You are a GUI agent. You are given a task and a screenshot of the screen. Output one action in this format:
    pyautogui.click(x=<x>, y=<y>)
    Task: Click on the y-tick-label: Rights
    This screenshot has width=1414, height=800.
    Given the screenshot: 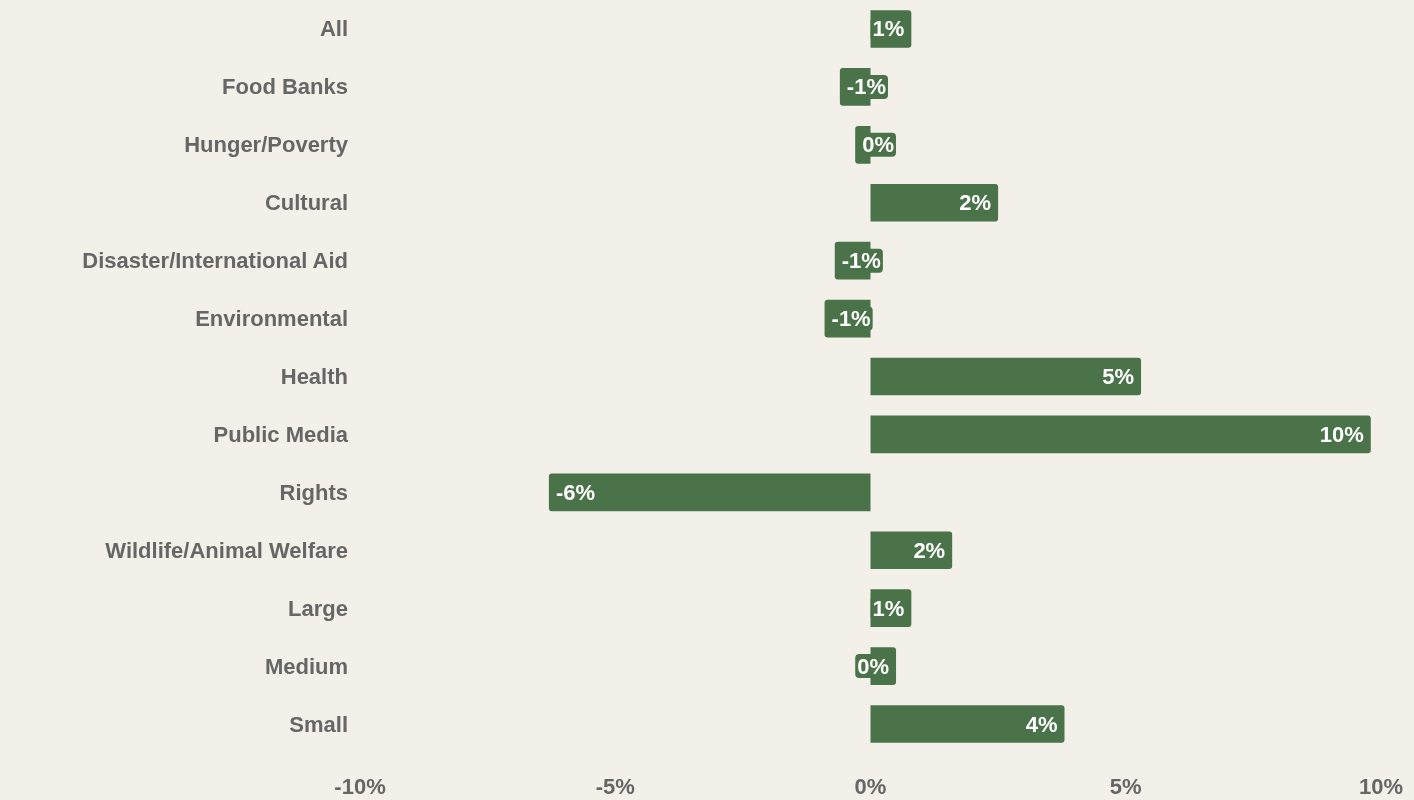 What is the action you would take?
    pyautogui.click(x=313, y=492)
    